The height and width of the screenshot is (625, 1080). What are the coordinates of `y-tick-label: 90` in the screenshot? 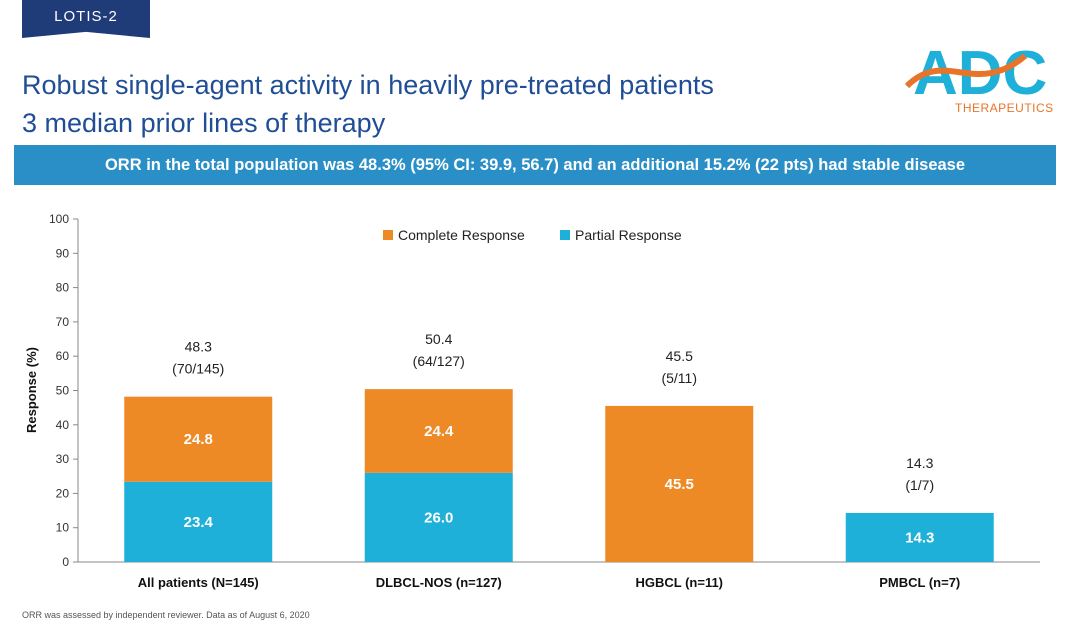 It's located at (63, 253).